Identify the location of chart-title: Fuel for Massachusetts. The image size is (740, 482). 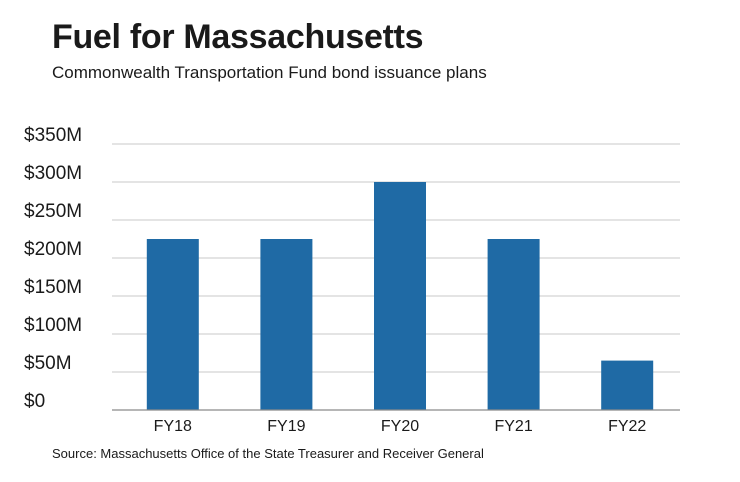
(238, 37).